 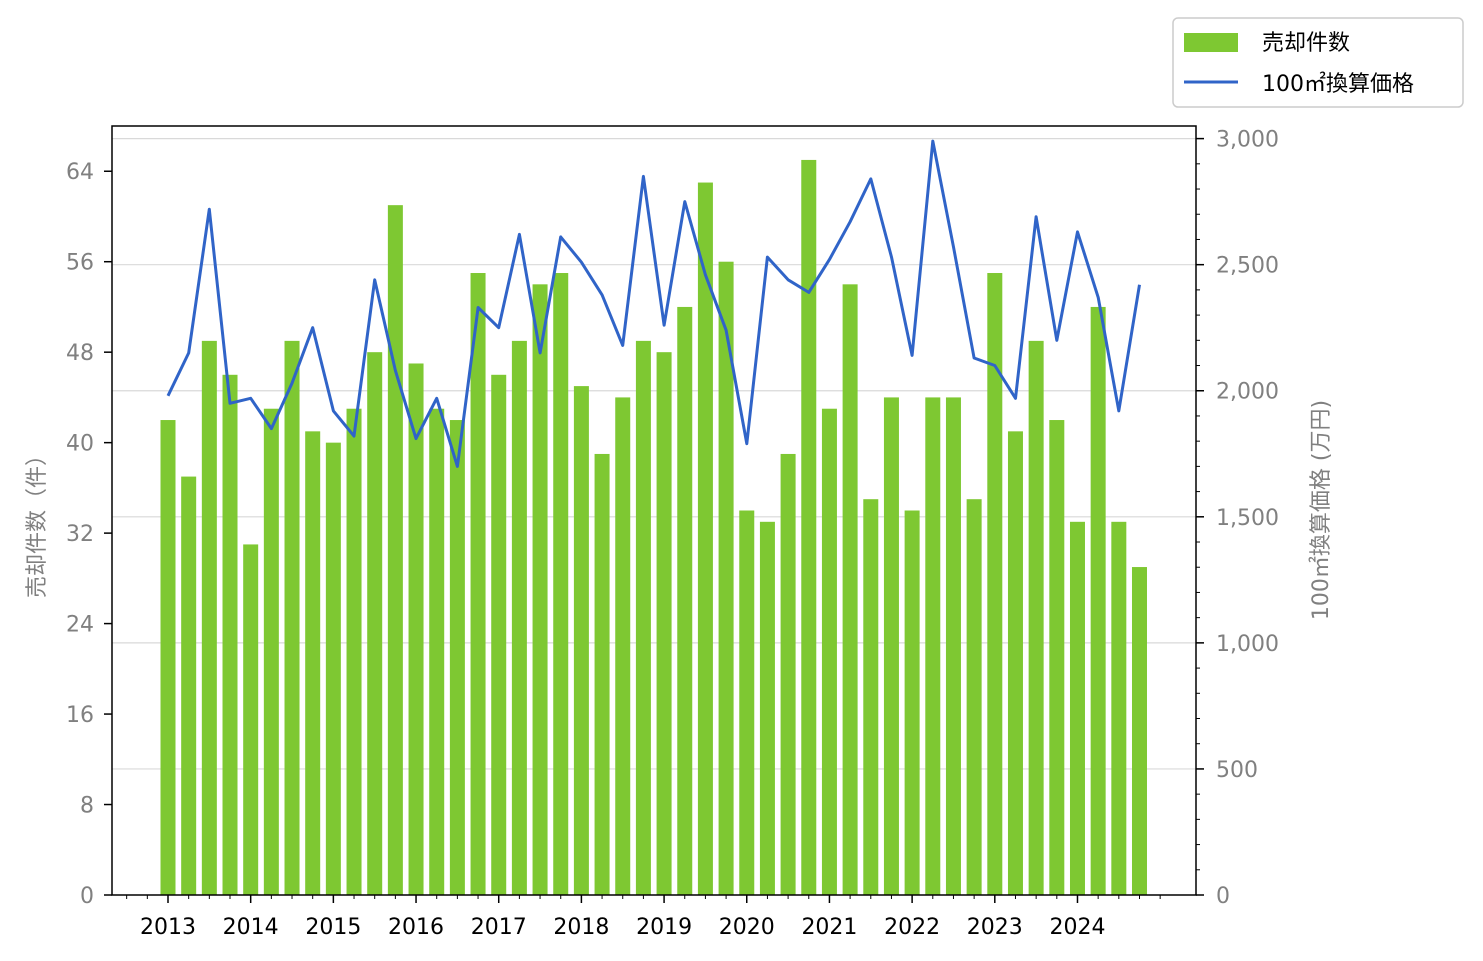 I want to click on x-tick-label: 2015, so click(x=333, y=927).